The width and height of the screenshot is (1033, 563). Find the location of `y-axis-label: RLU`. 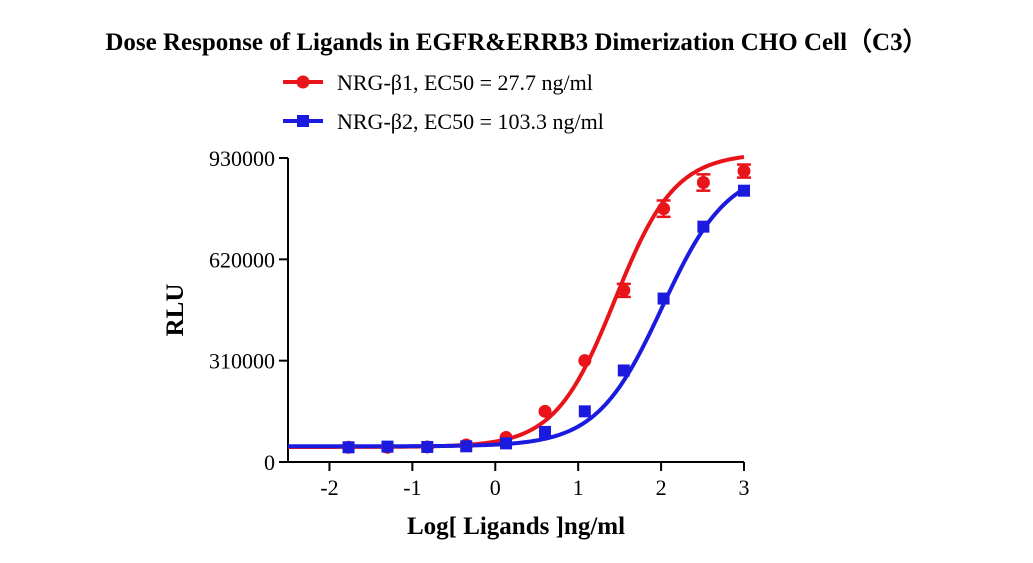

y-axis-label: RLU is located at coordinates (175, 310).